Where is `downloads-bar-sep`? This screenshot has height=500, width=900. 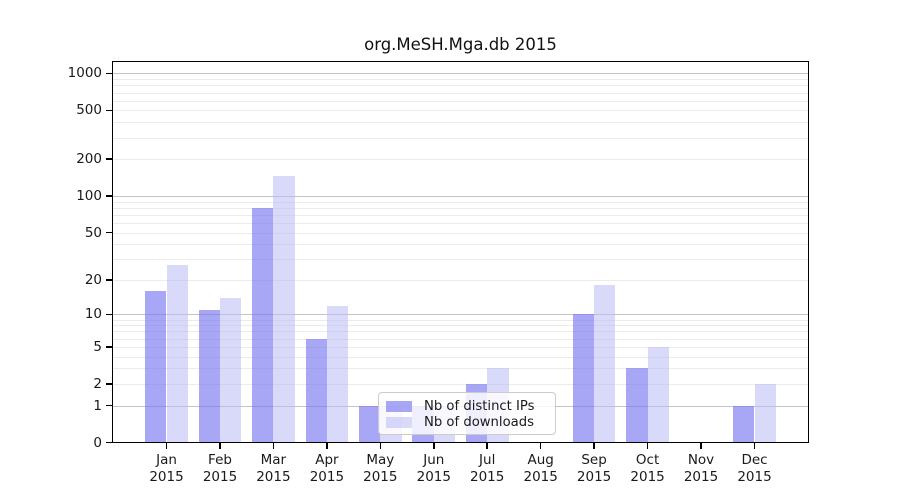
downloads-bar-sep is located at coordinates (605, 364).